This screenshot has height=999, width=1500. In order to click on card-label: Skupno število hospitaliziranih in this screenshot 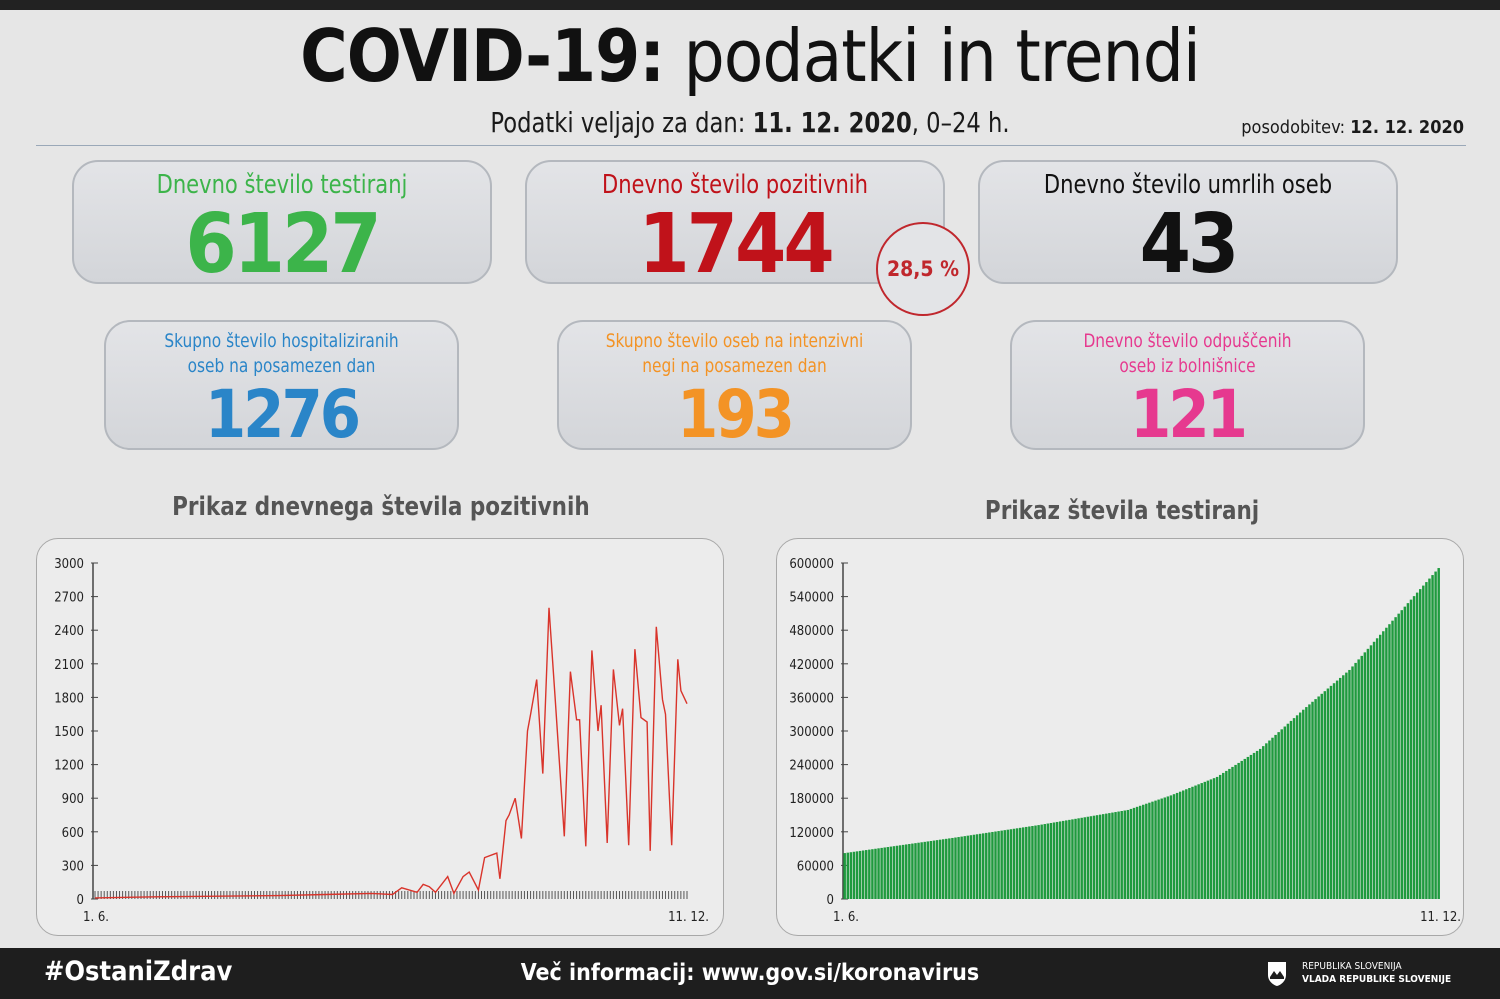, I will do `click(281, 341)`.